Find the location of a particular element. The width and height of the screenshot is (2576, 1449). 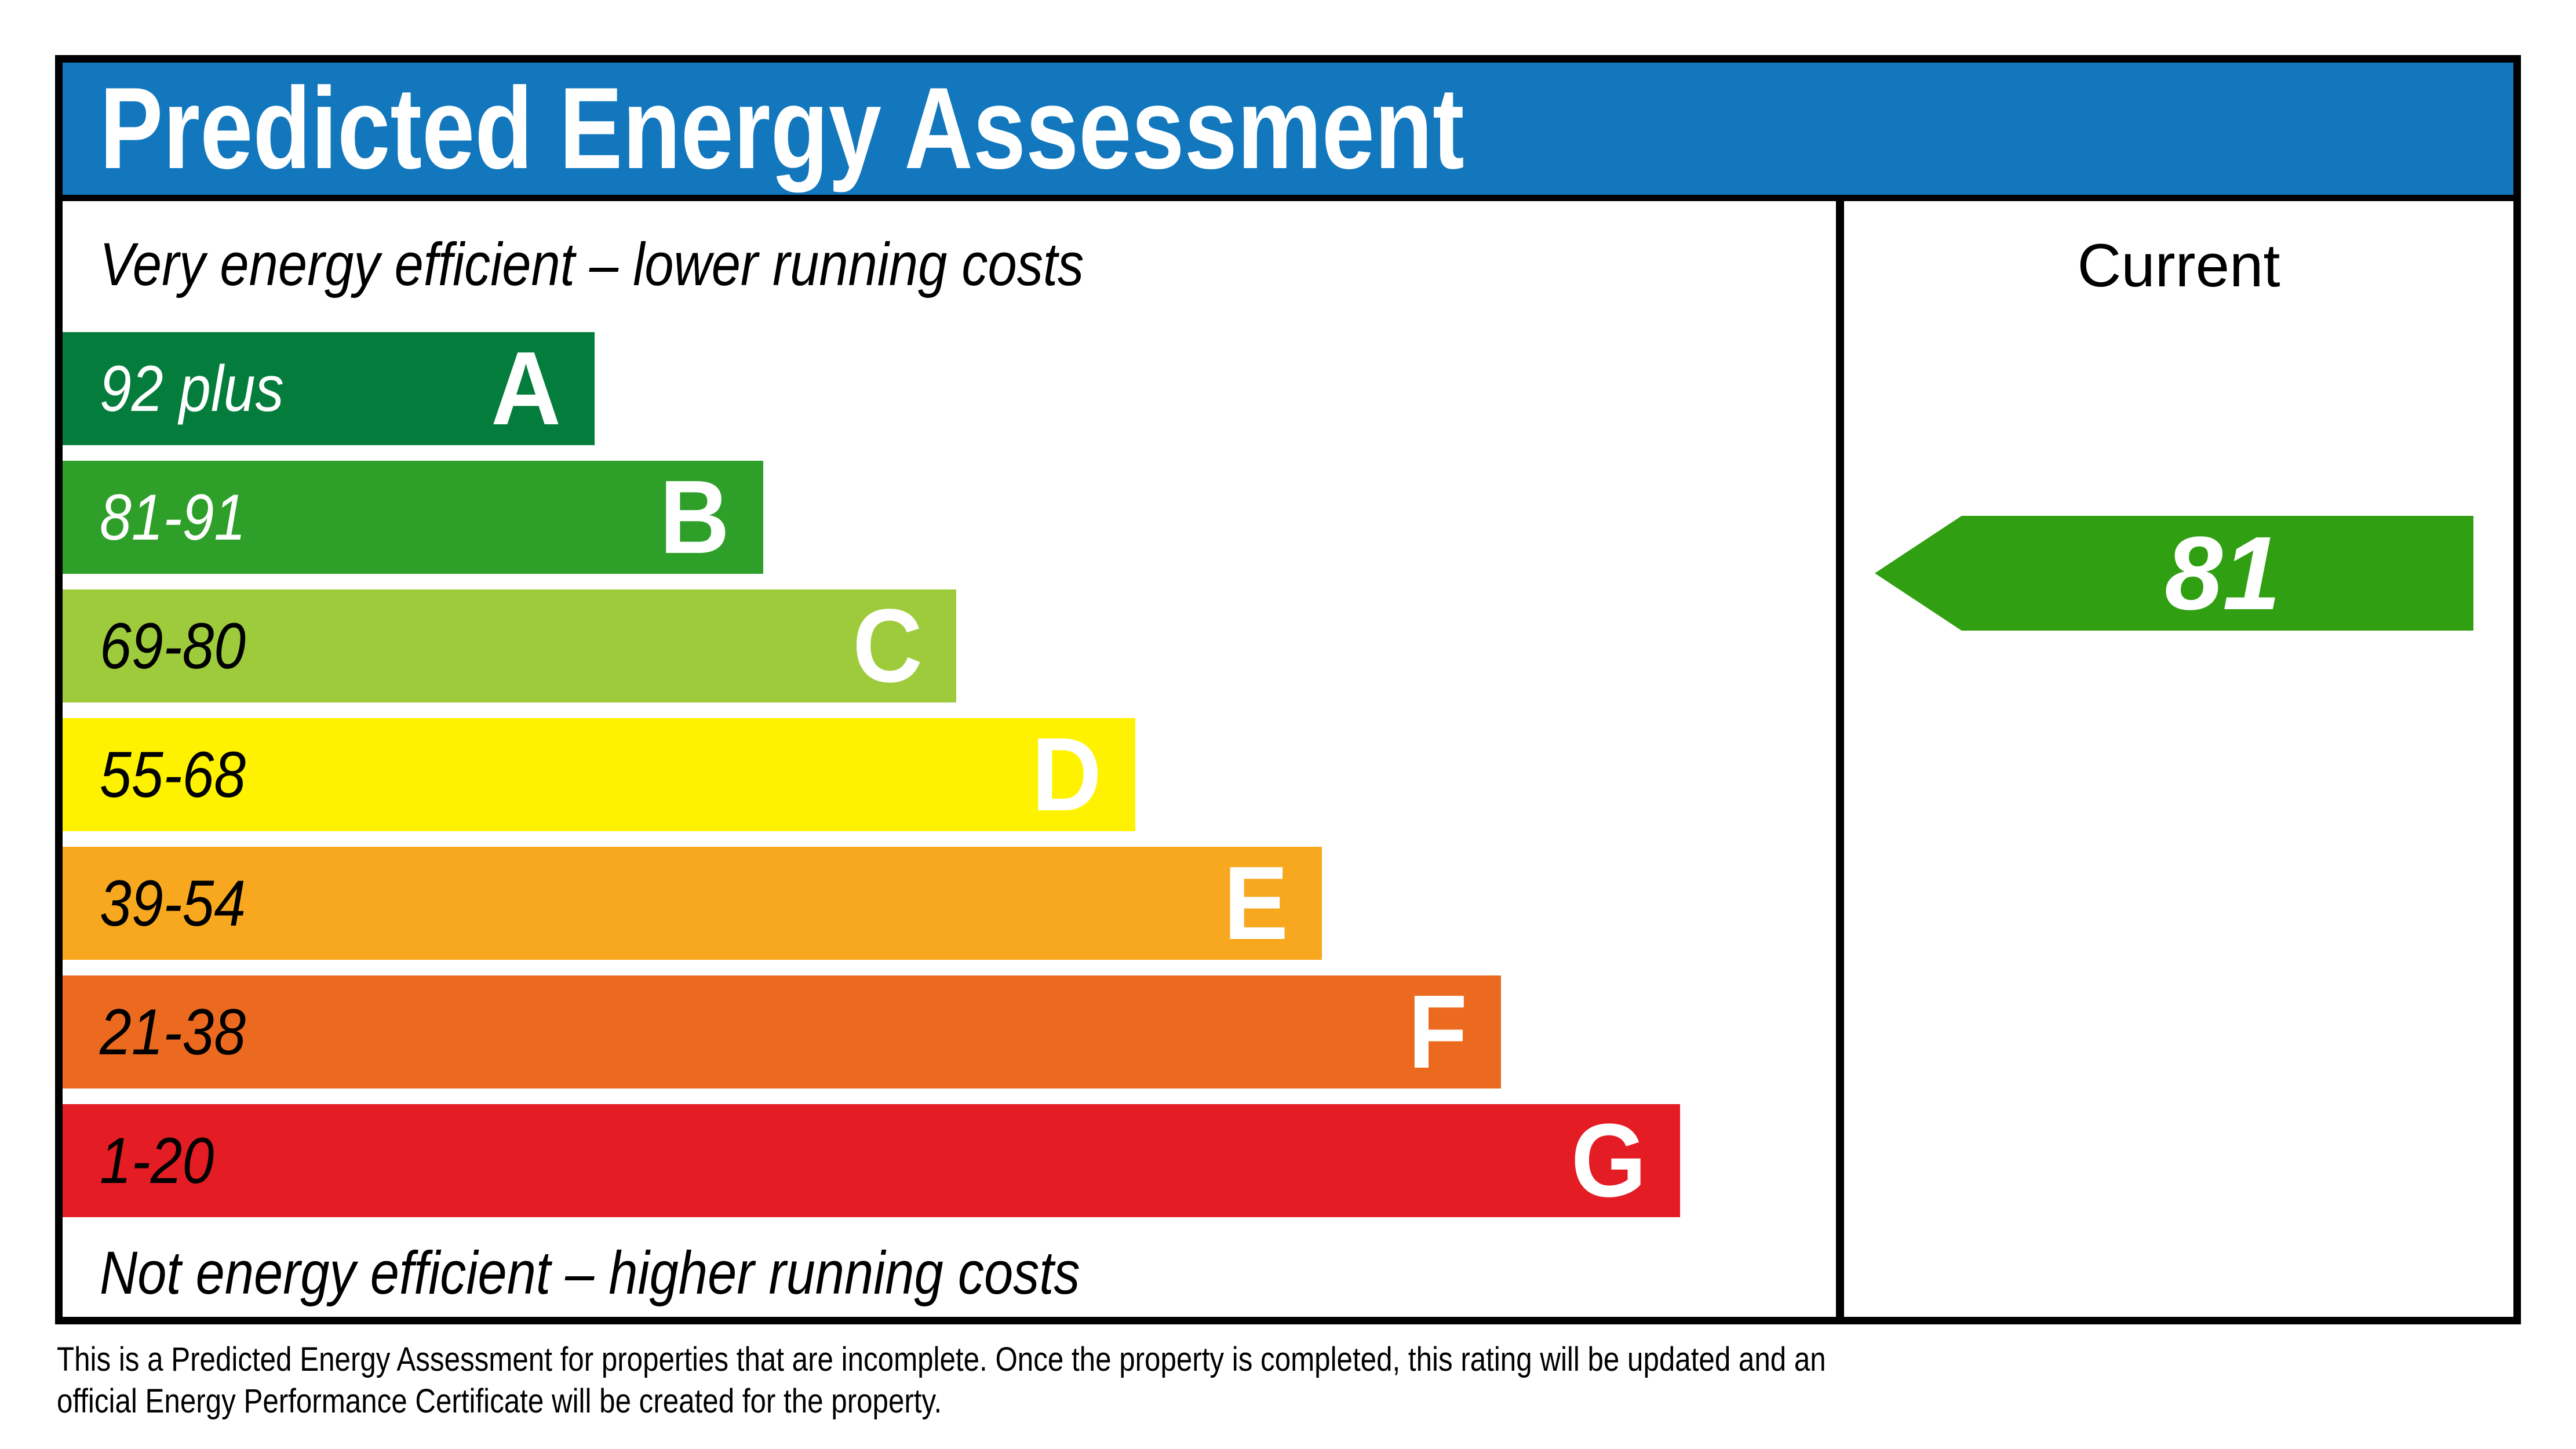

current-column-header: Current is located at coordinates (2178, 266).